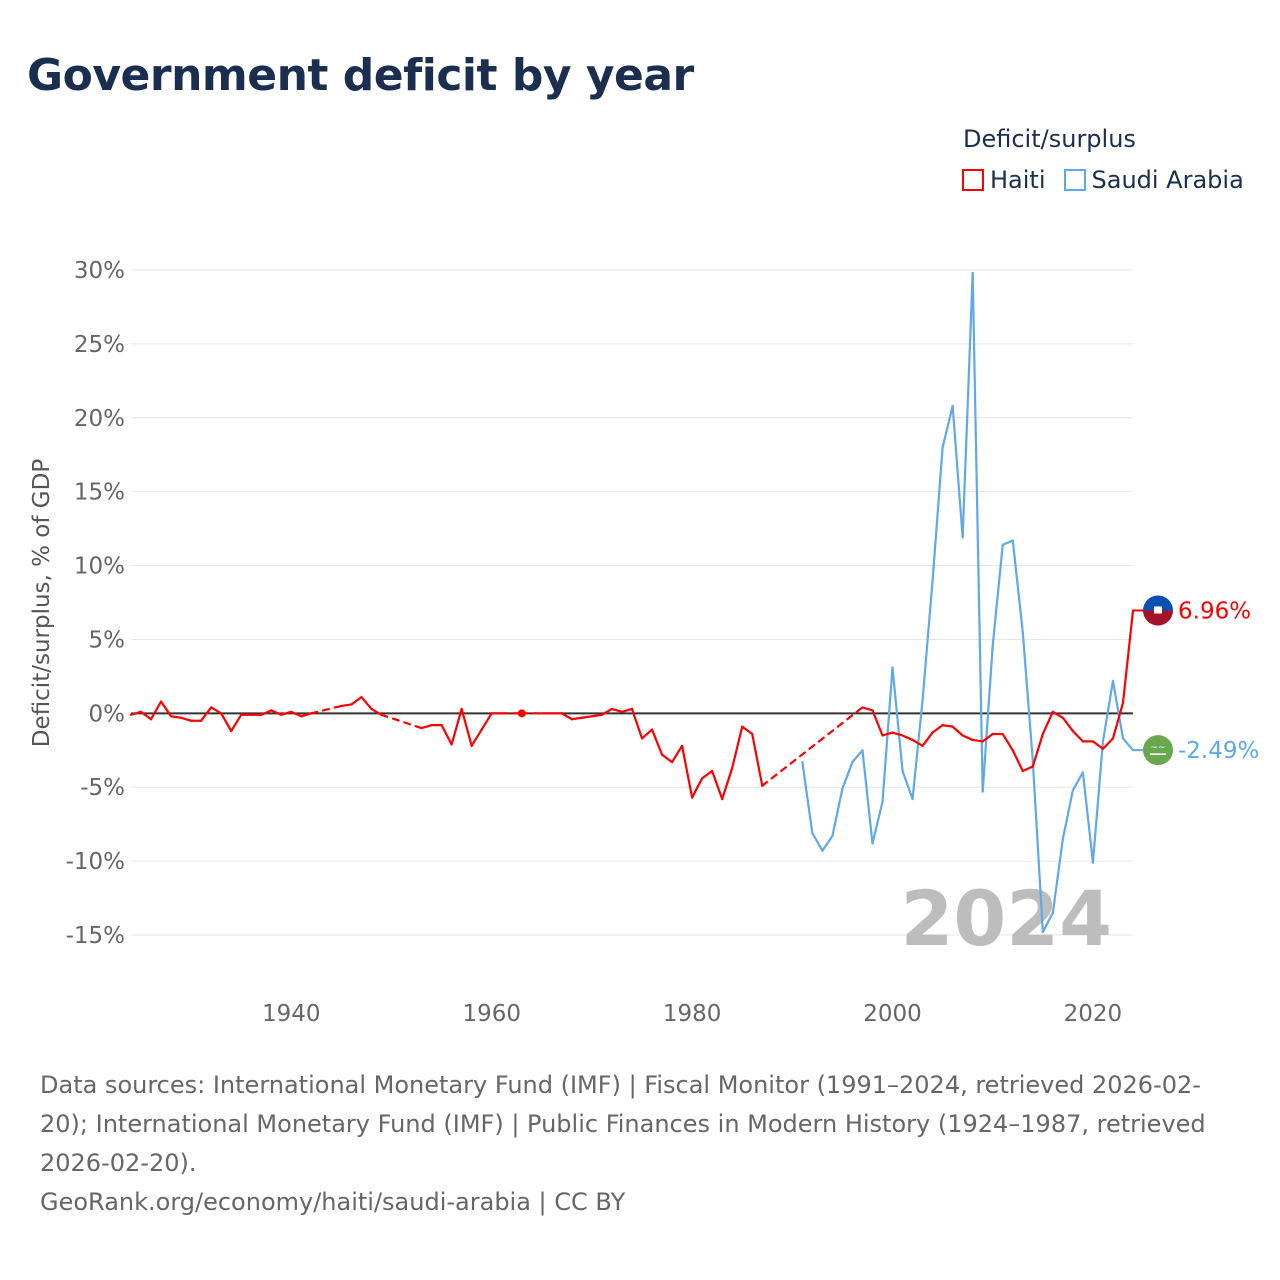  What do you see at coordinates (521, 713) in the screenshot?
I see `haiti-data-point` at bounding box center [521, 713].